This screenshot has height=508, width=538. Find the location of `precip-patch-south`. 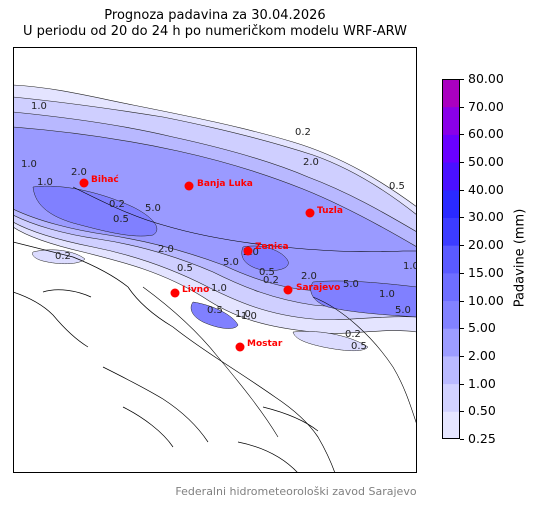

precip-patch-south is located at coordinates (330, 341).